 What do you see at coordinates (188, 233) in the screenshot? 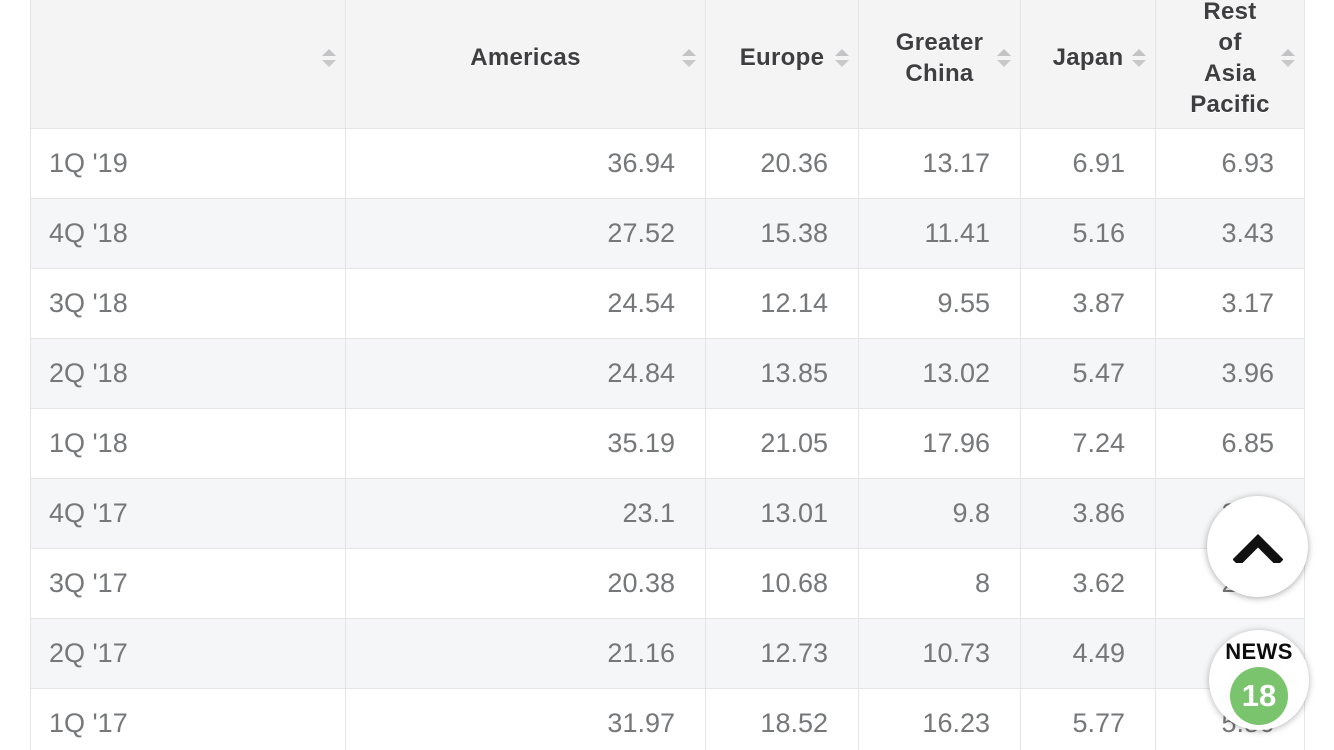
I see `row-label: 4Q '18` at bounding box center [188, 233].